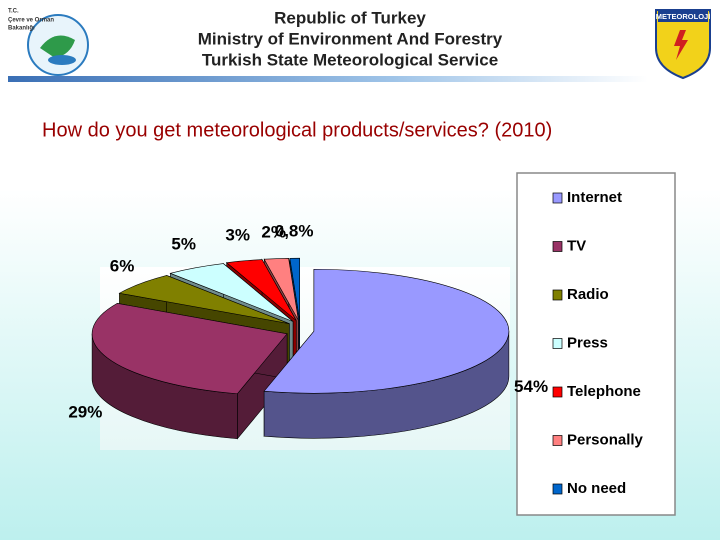 This screenshot has height=545, width=720. I want to click on data-label: 0,8%, so click(294, 231).